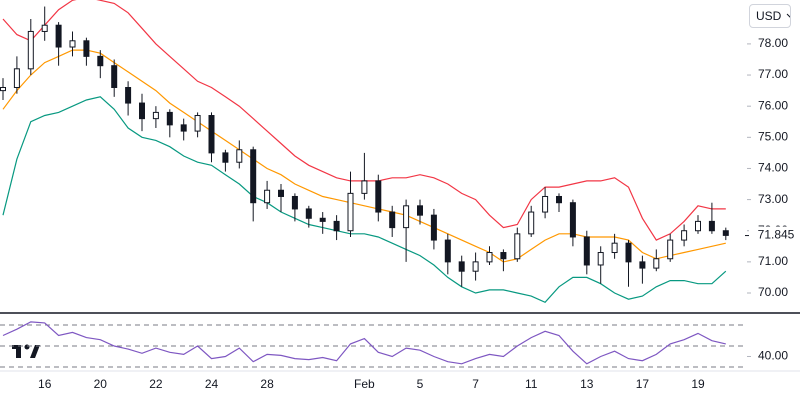 Image resolution: width=800 pixels, height=400 pixels. I want to click on last-price-label: 71.845, so click(776, 235).